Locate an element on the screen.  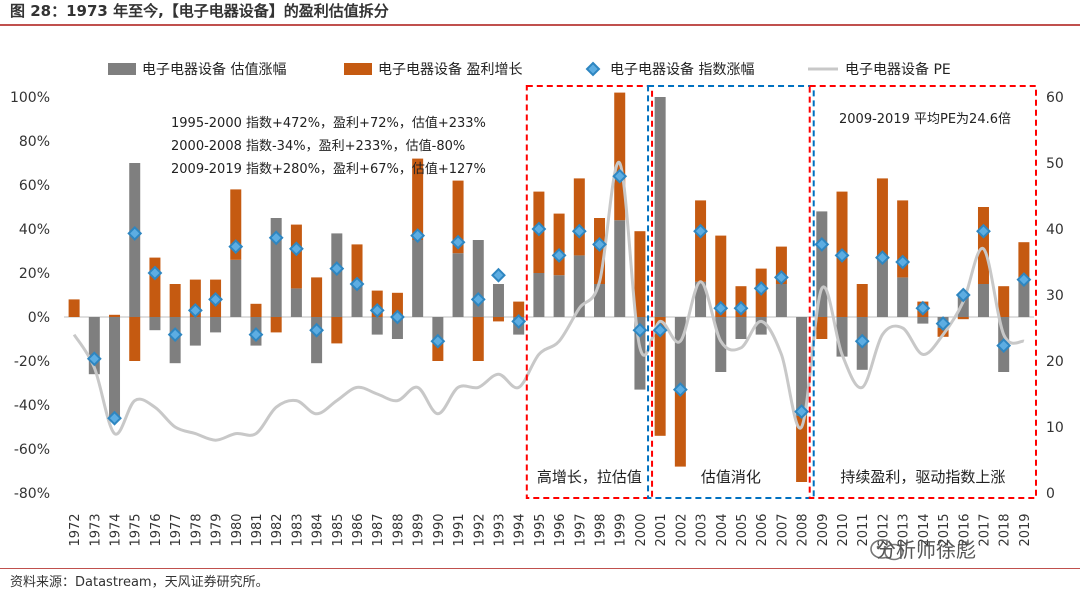
y-left-tick-label: 0% is located at coordinates (39, 318).